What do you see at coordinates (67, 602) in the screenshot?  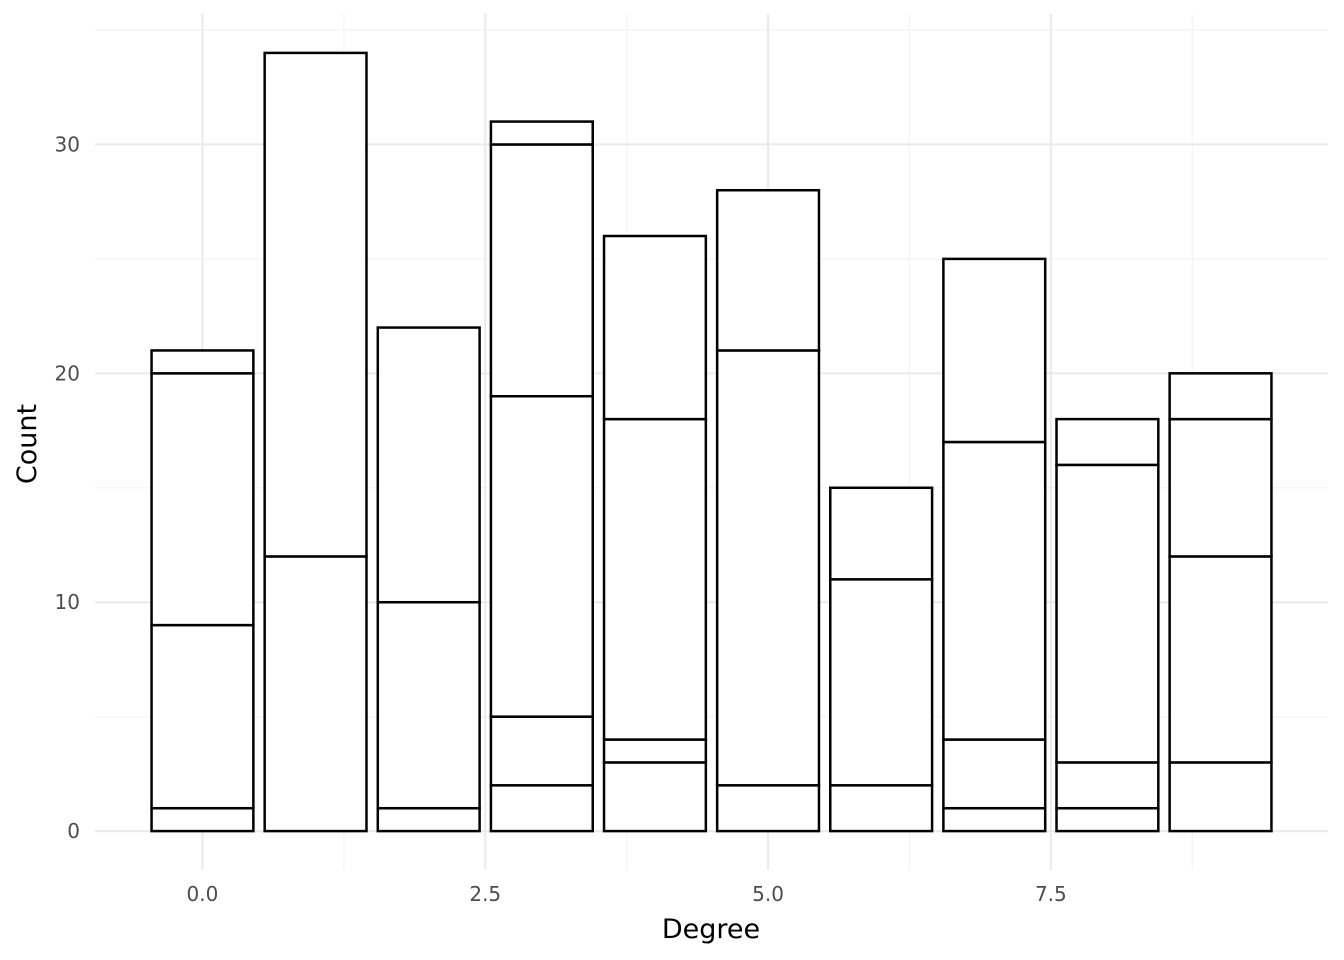 I see `y-tick-label: 10` at bounding box center [67, 602].